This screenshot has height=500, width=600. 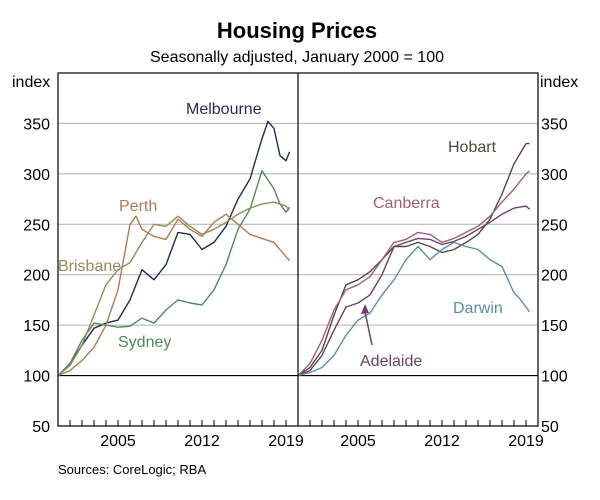 What do you see at coordinates (202, 441) in the screenshot?
I see `x-tick-0-2012: 2012` at bounding box center [202, 441].